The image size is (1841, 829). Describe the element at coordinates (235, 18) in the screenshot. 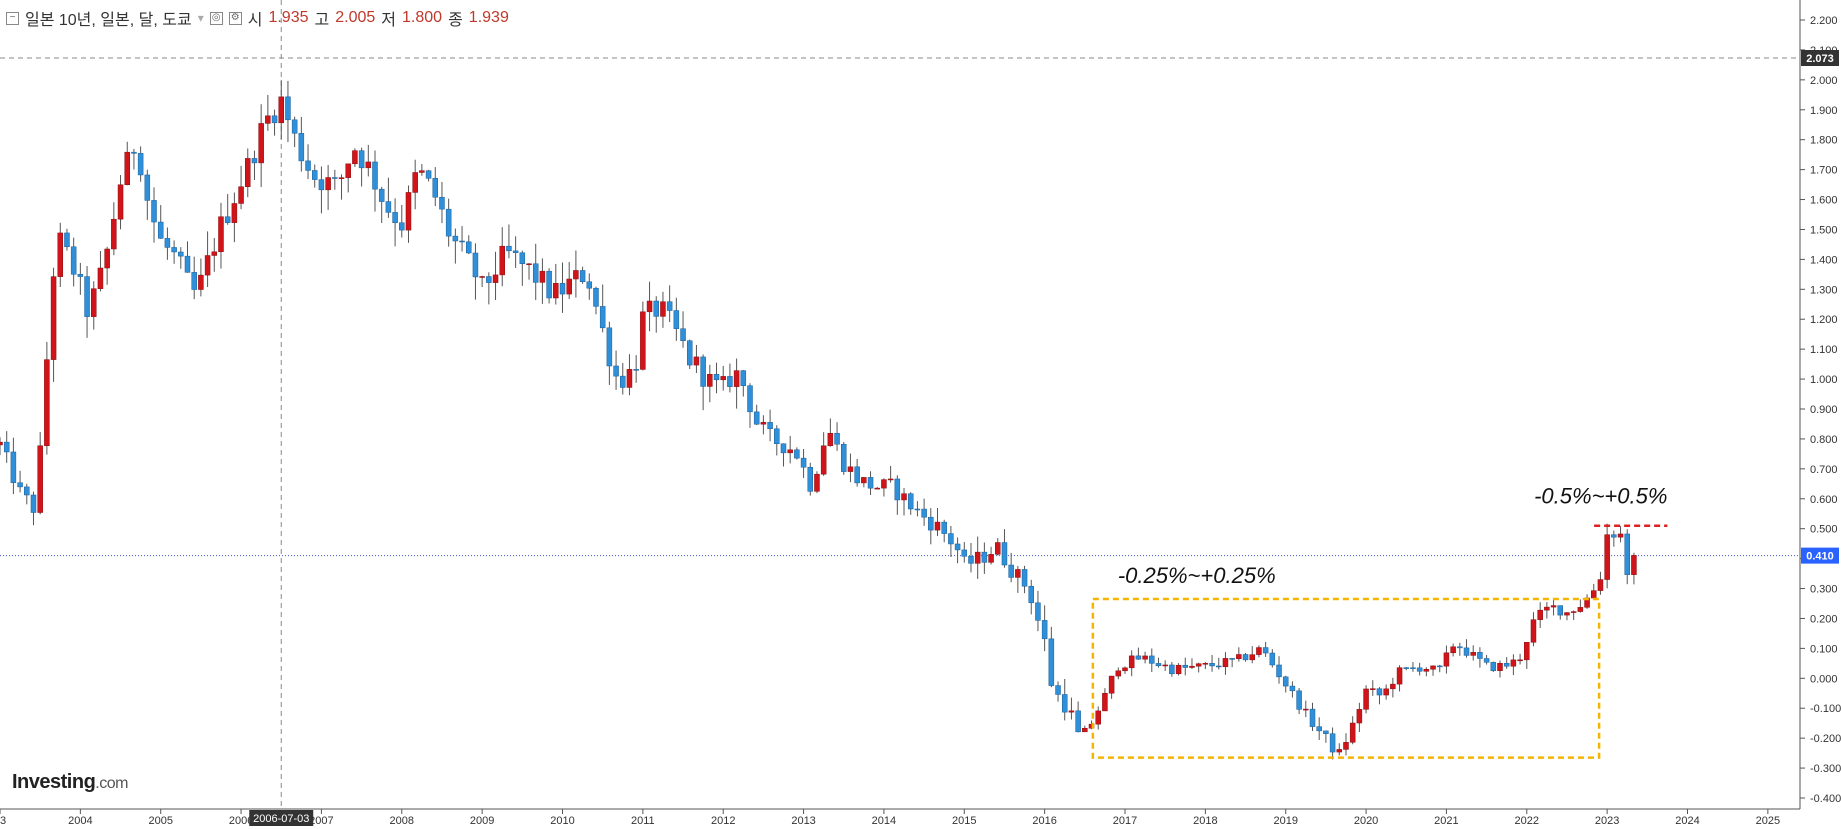

I see `settings-icon: ⚙` at that location.